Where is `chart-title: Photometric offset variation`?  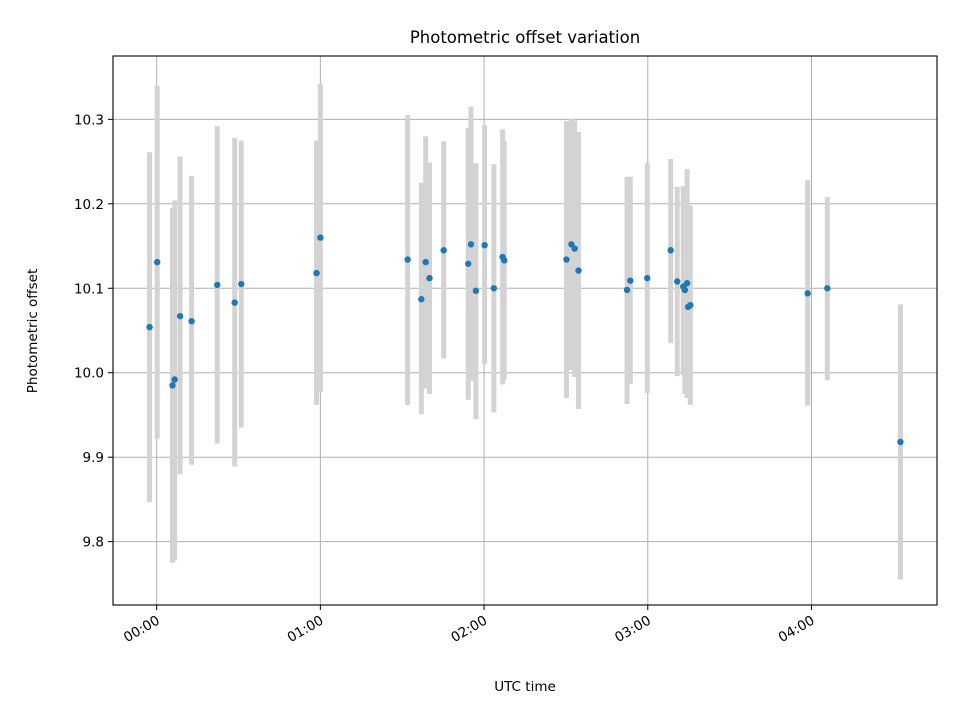 chart-title: Photometric offset variation is located at coordinates (525, 37).